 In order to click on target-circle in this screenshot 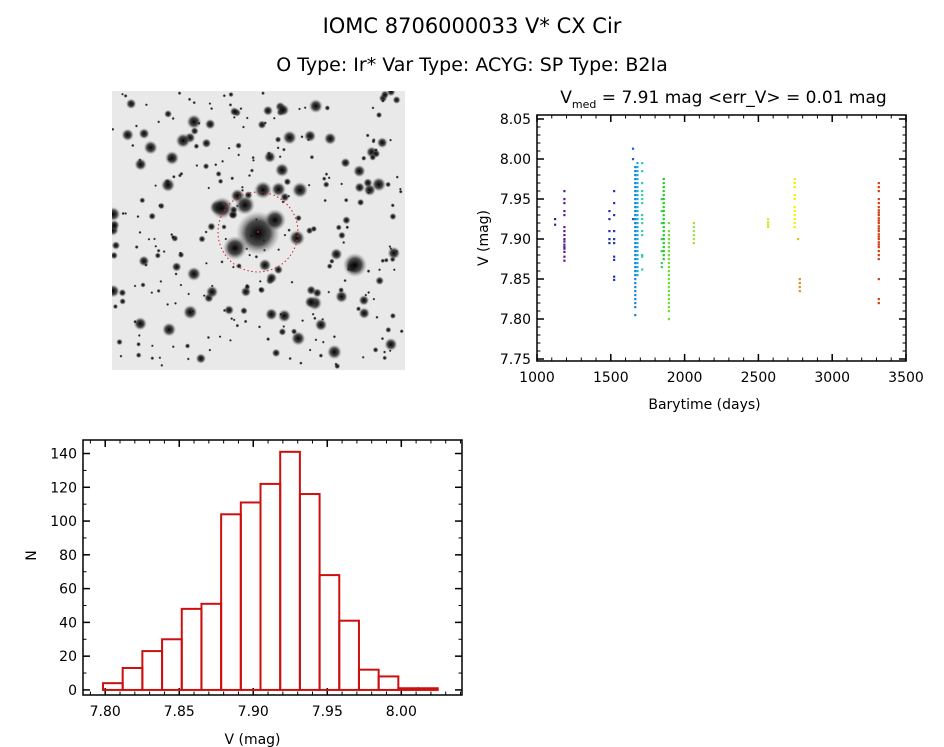, I will do `click(258, 232)`.